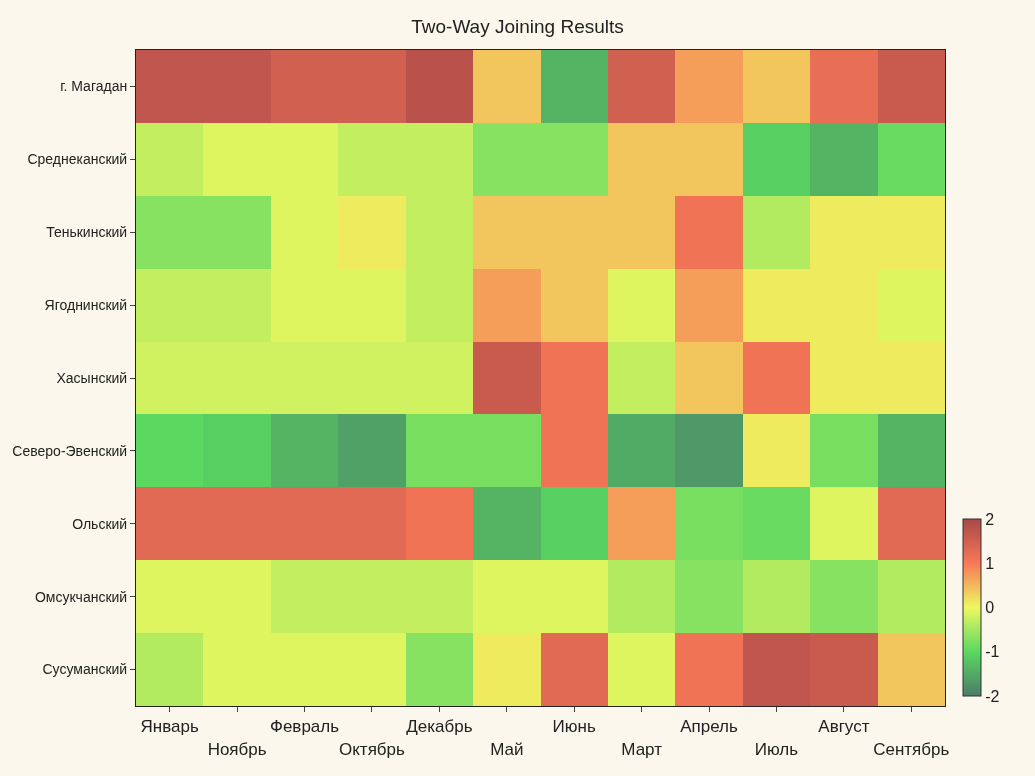 The width and height of the screenshot is (1035, 776). Describe the element at coordinates (77, 159) in the screenshot. I see `y-tick-label: Среднеканский` at that location.